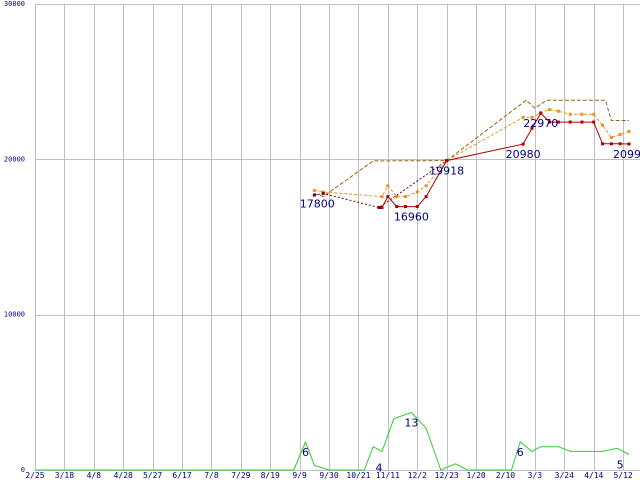 Image resolution: width=640 pixels, height=480 pixels. What do you see at coordinates (358, 475) in the screenshot?
I see `x-tick-label: 10/21` at bounding box center [358, 475].